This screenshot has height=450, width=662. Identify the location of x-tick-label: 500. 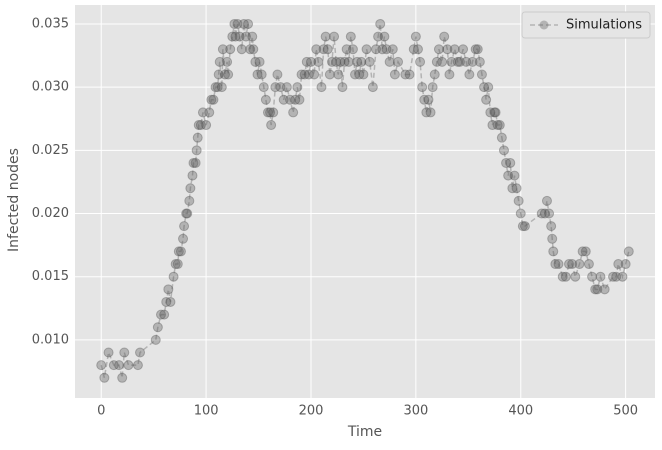
(625, 411).